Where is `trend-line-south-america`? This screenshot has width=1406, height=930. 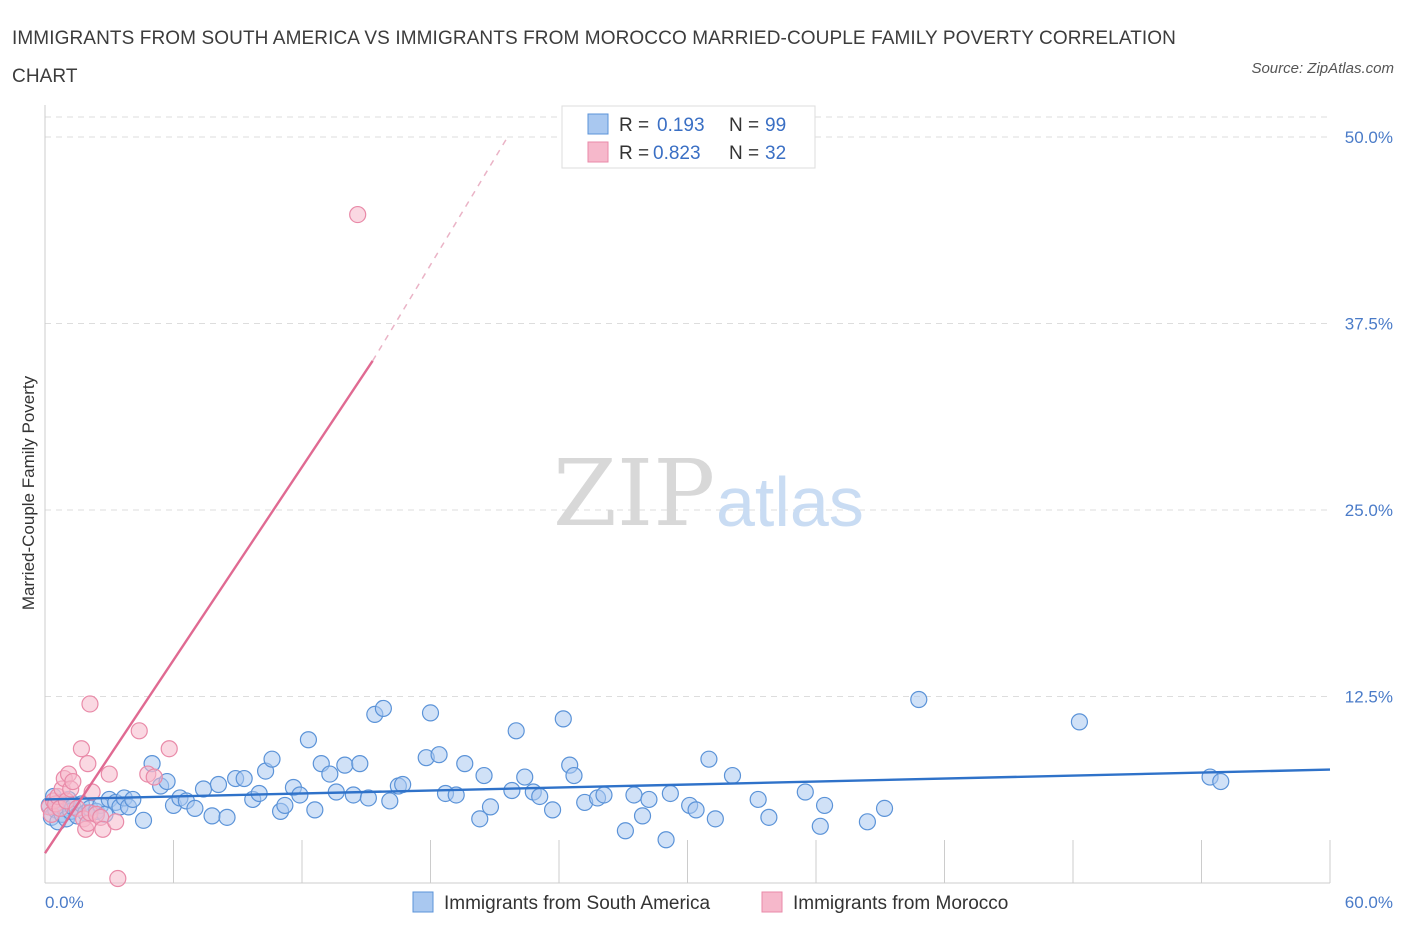 trend-line-south-america is located at coordinates (687, 784).